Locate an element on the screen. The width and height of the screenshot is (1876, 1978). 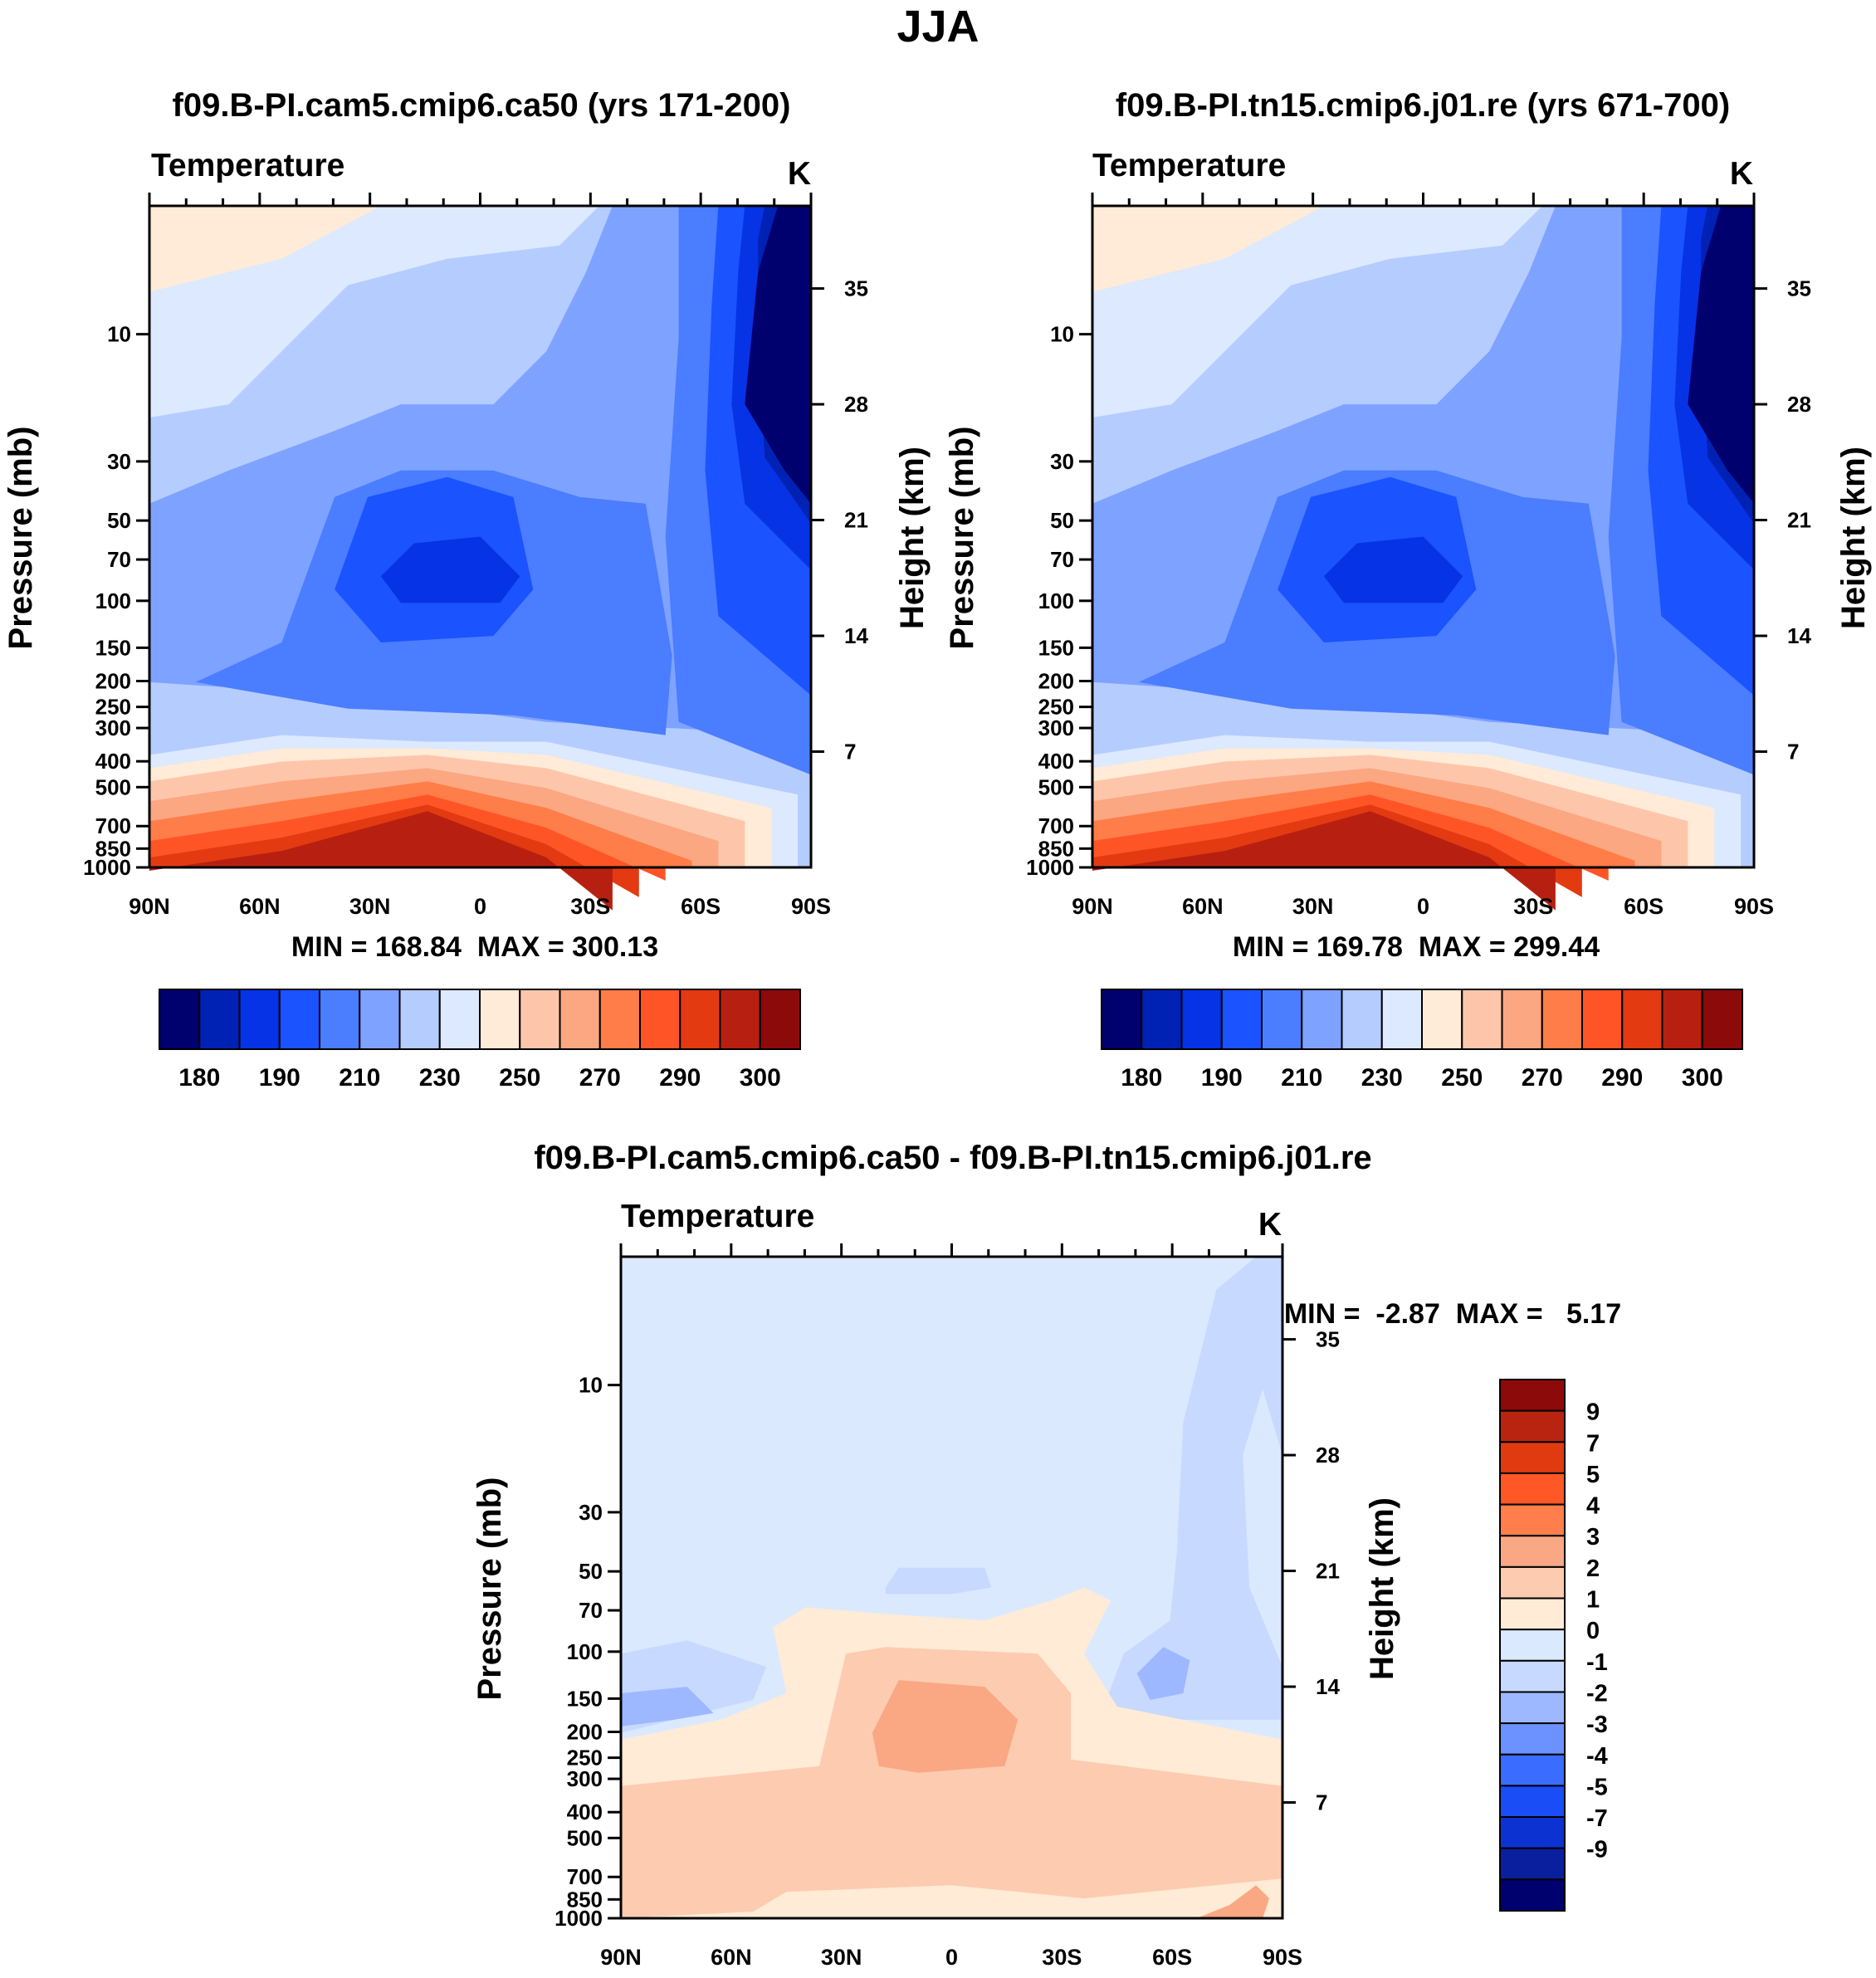
x-tick-label: 90S is located at coordinates (1282, 1958).